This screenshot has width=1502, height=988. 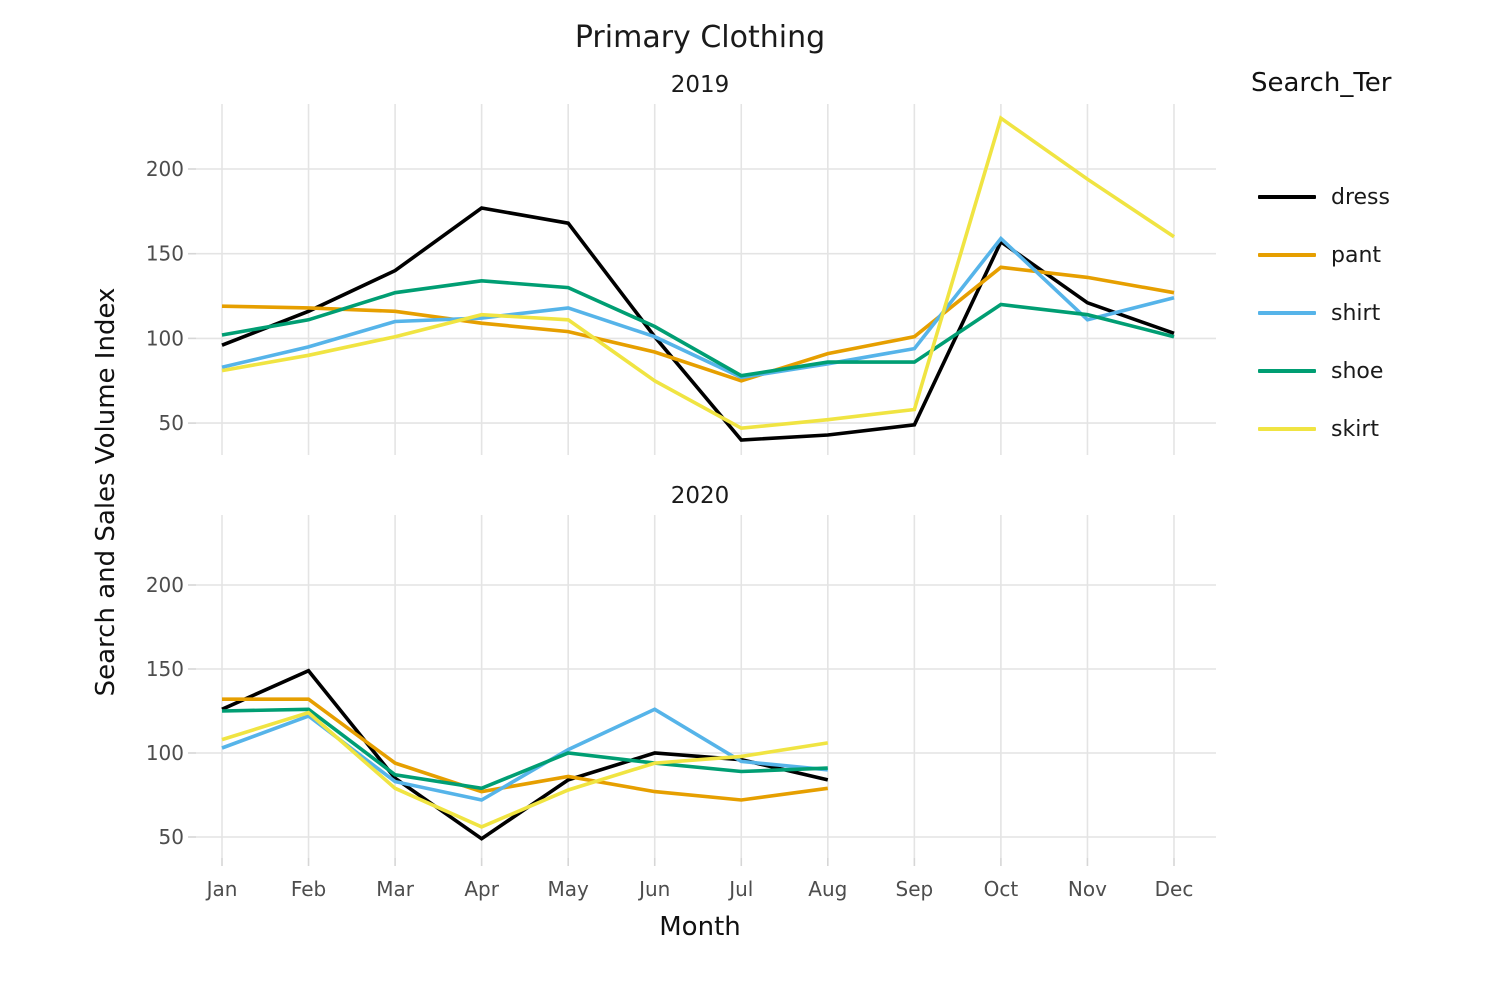 I want to click on x-axis-tick-label: Nov, so click(x=1087, y=889).